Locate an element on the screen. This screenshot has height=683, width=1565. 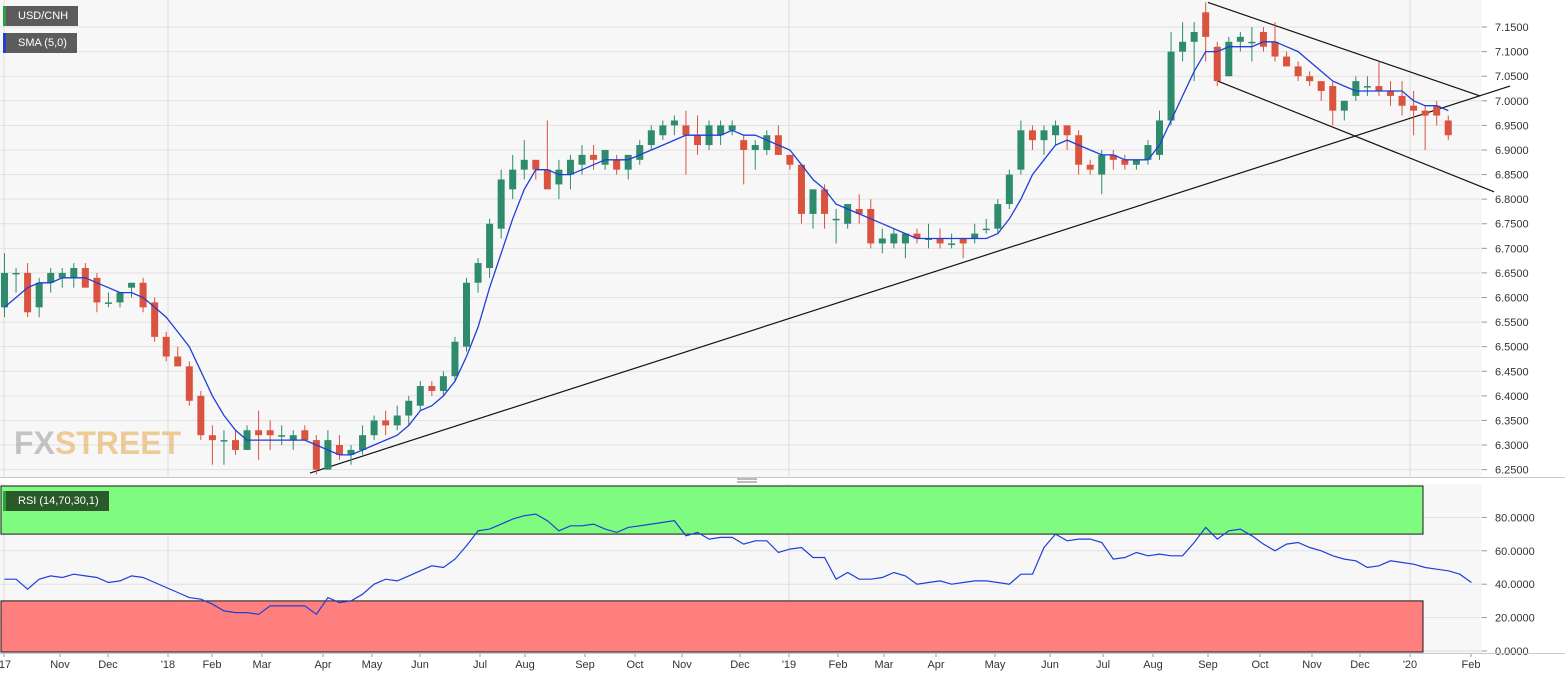
pane-resize-handle is located at coordinates (747, 480).